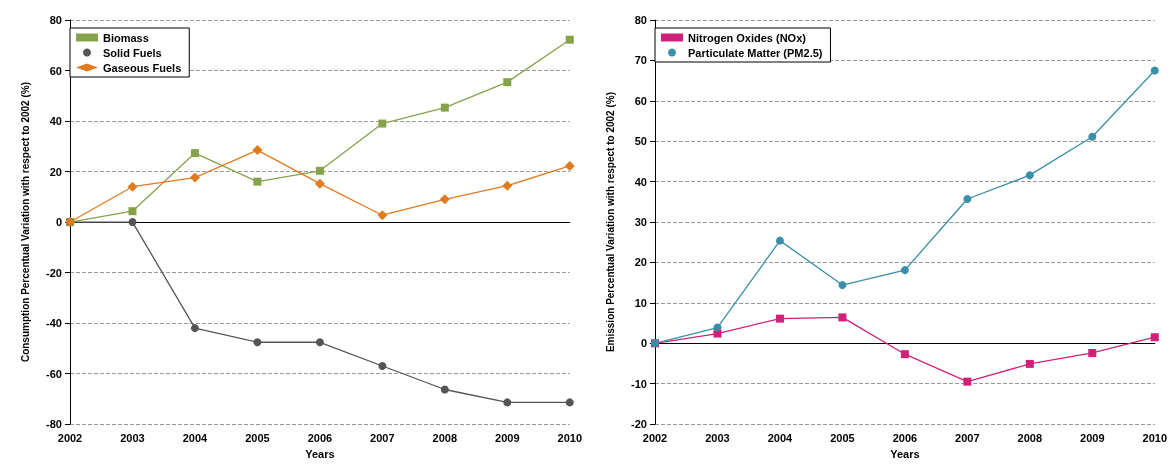  What do you see at coordinates (142, 67) in the screenshot?
I see `legend-label: Gaseous Fuels` at bounding box center [142, 67].